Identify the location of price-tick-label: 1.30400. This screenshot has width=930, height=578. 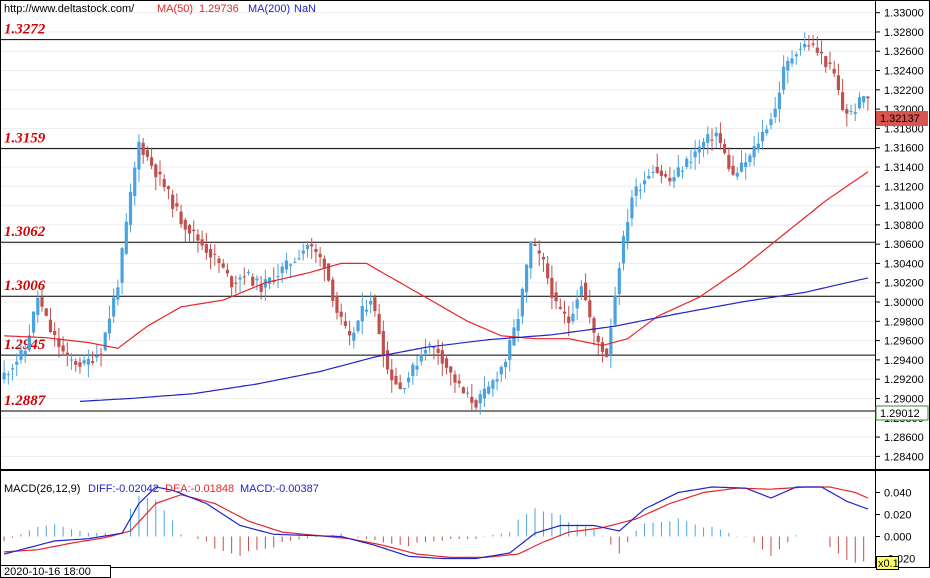
(904, 264).